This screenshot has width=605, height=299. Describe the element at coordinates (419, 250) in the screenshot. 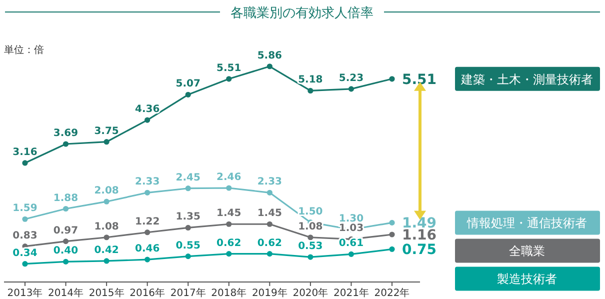

I see `data-label: 0.75` at that location.